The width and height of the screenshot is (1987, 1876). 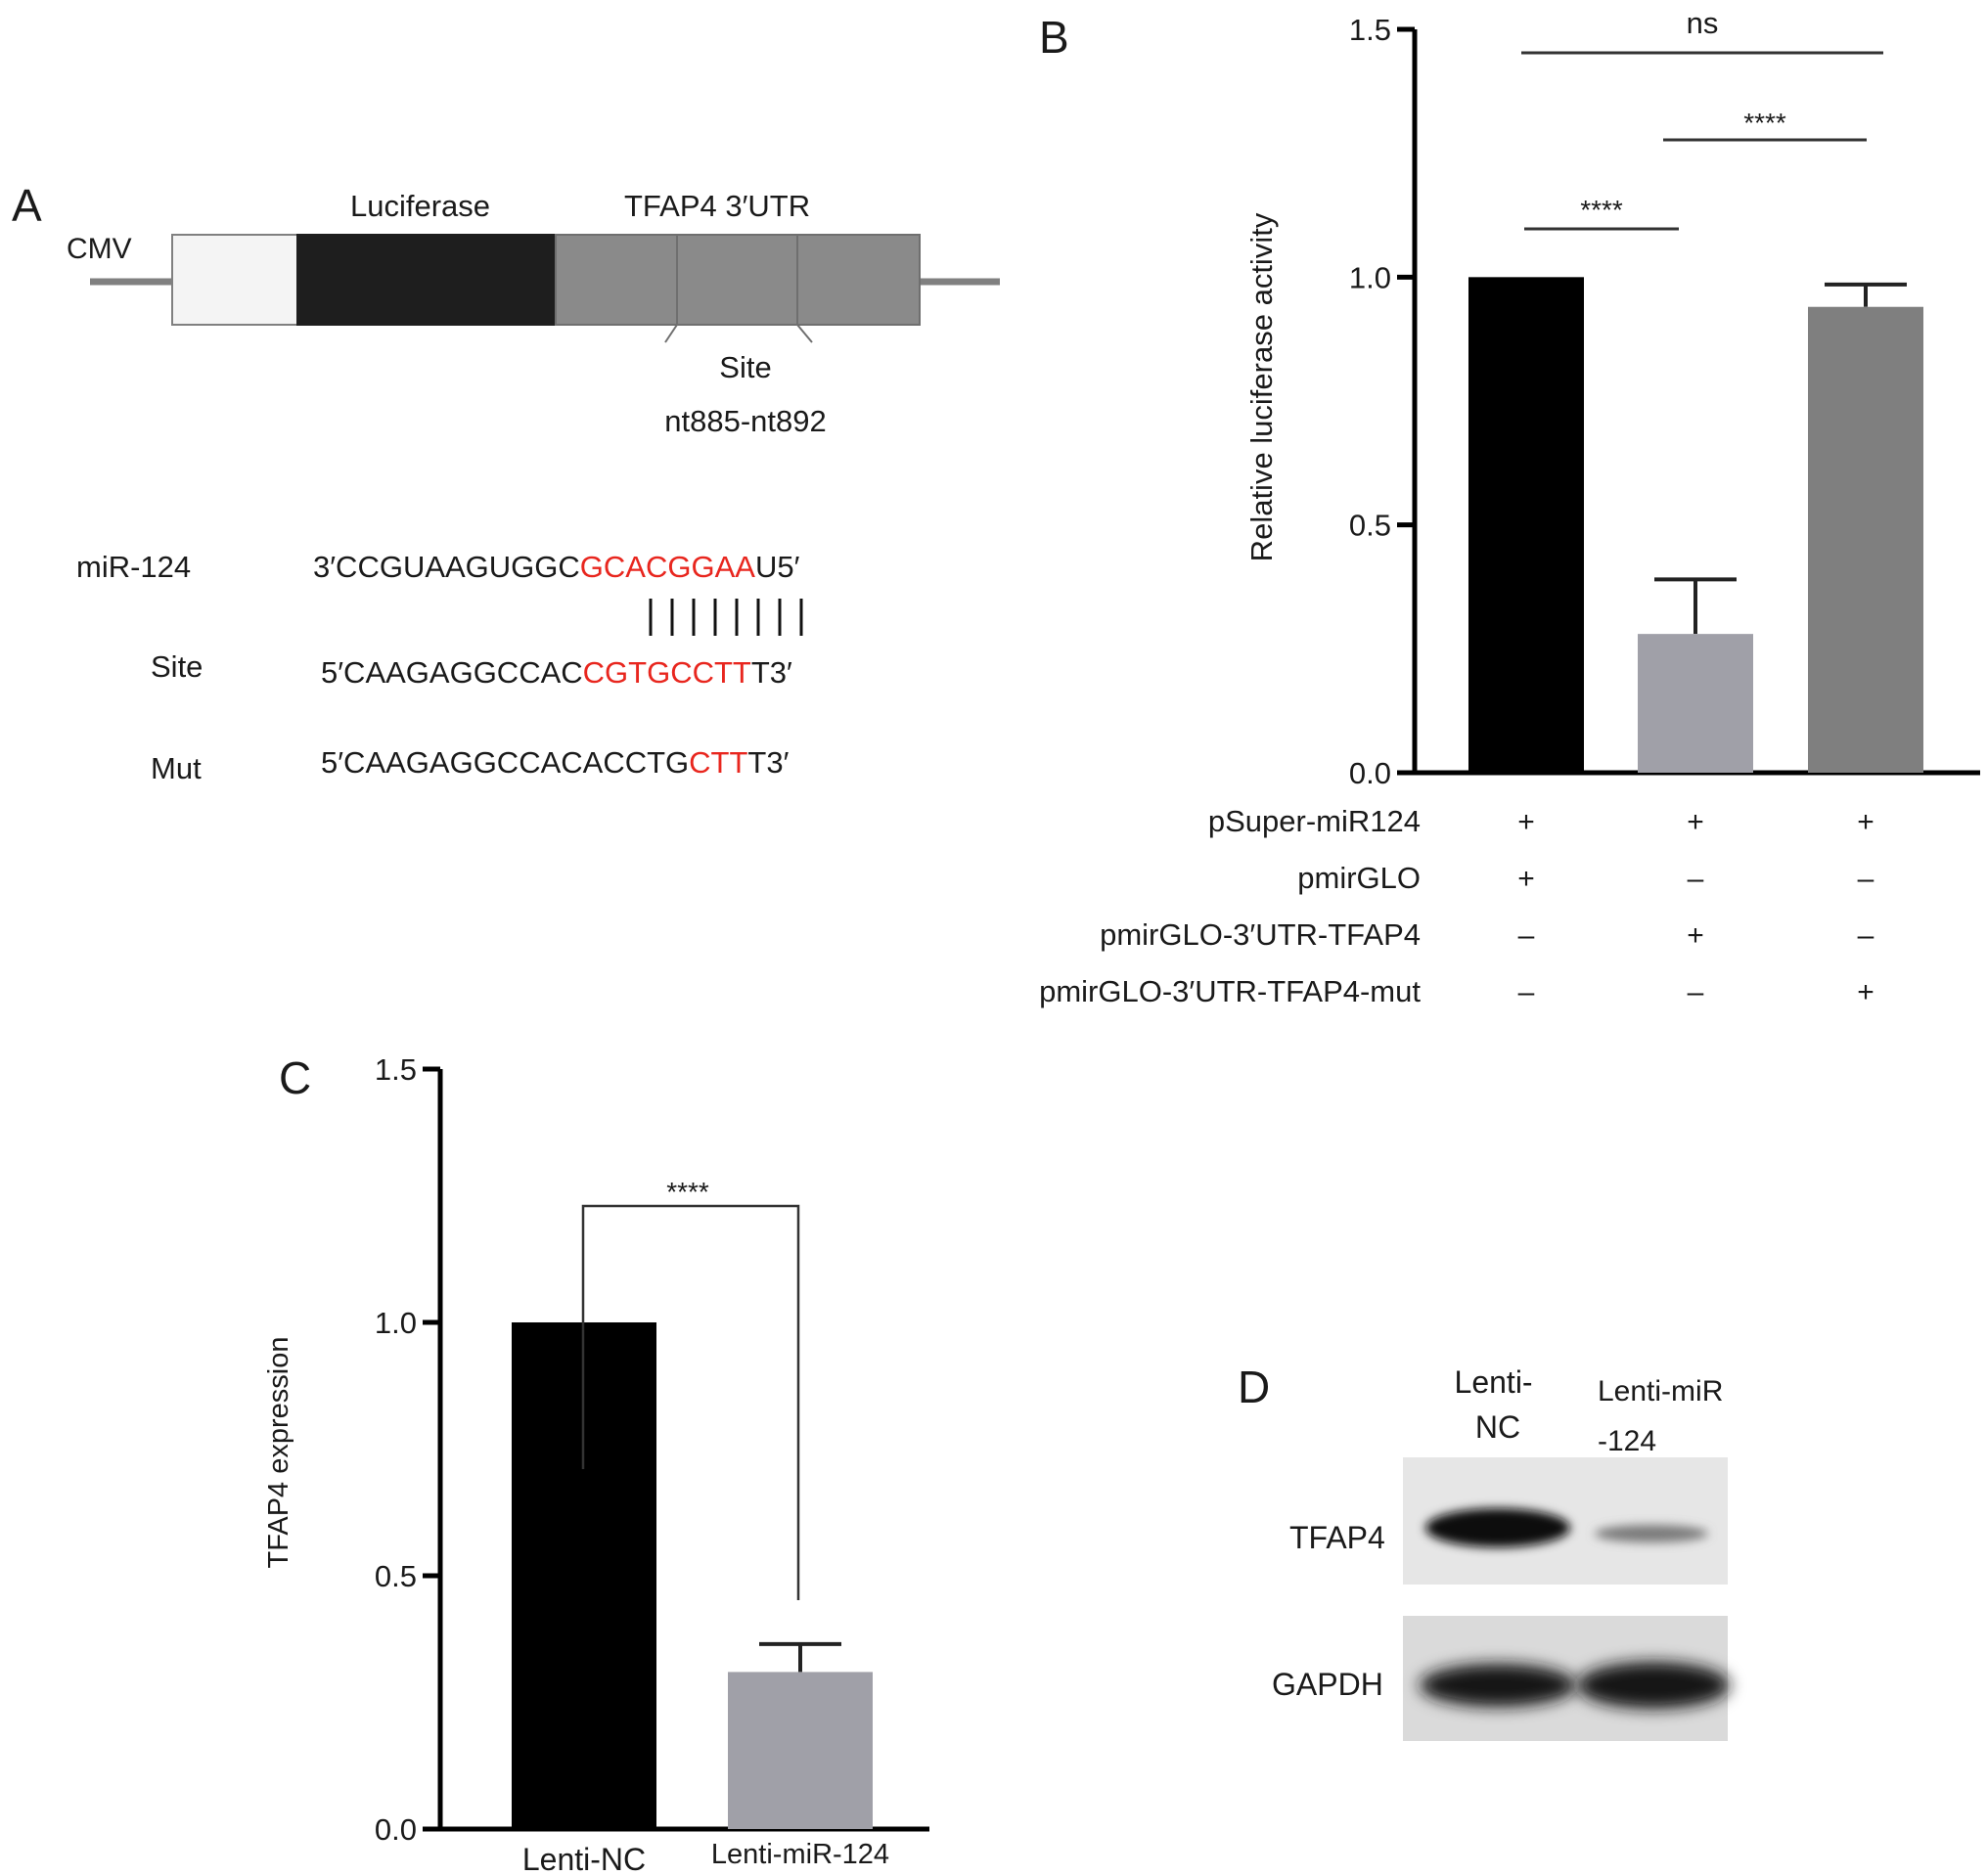 What do you see at coordinates (717, 206) in the screenshot?
I see `utr-label: TFAP4 3′UTR` at bounding box center [717, 206].